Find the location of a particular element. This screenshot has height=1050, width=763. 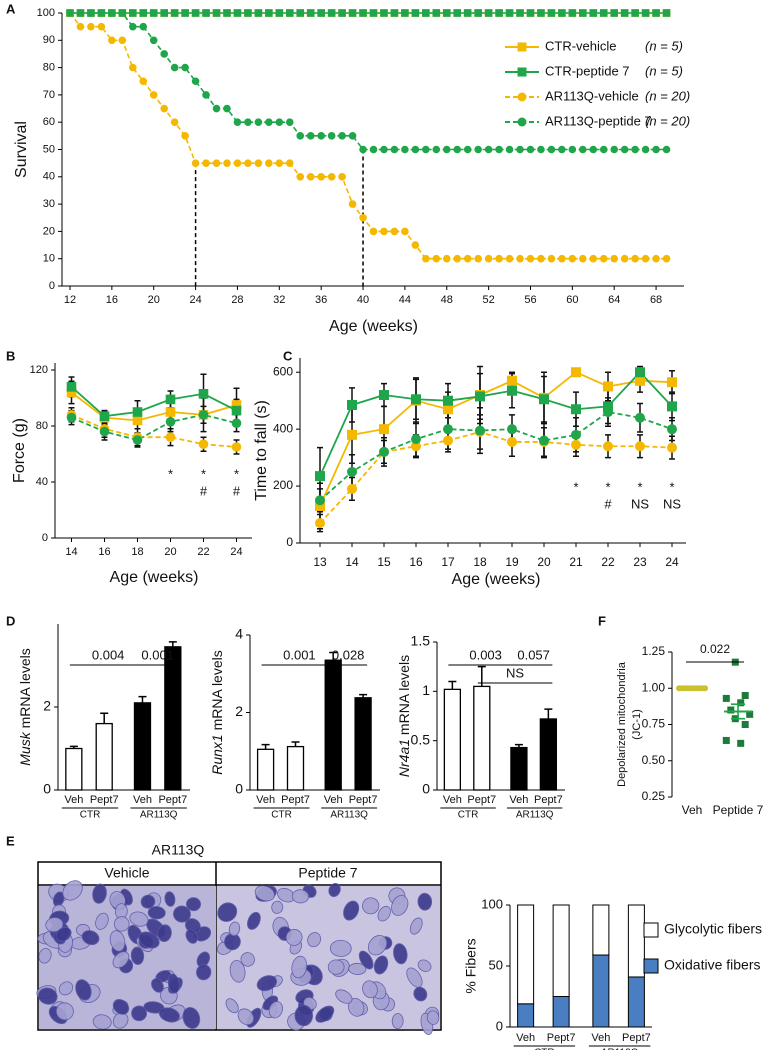

x-tick-label: 21 is located at coordinates (576, 562).